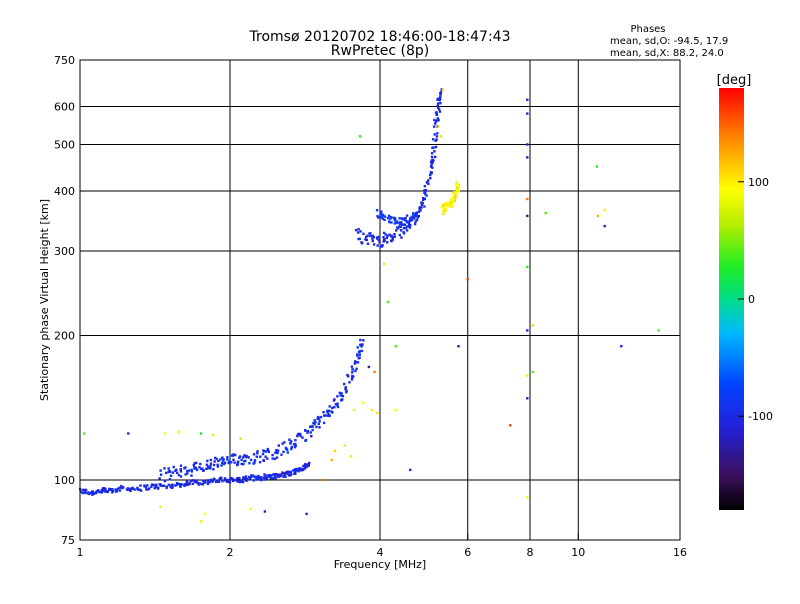 This screenshot has height=604, width=800. I want to click on x-tick-label: 10, so click(578, 552).